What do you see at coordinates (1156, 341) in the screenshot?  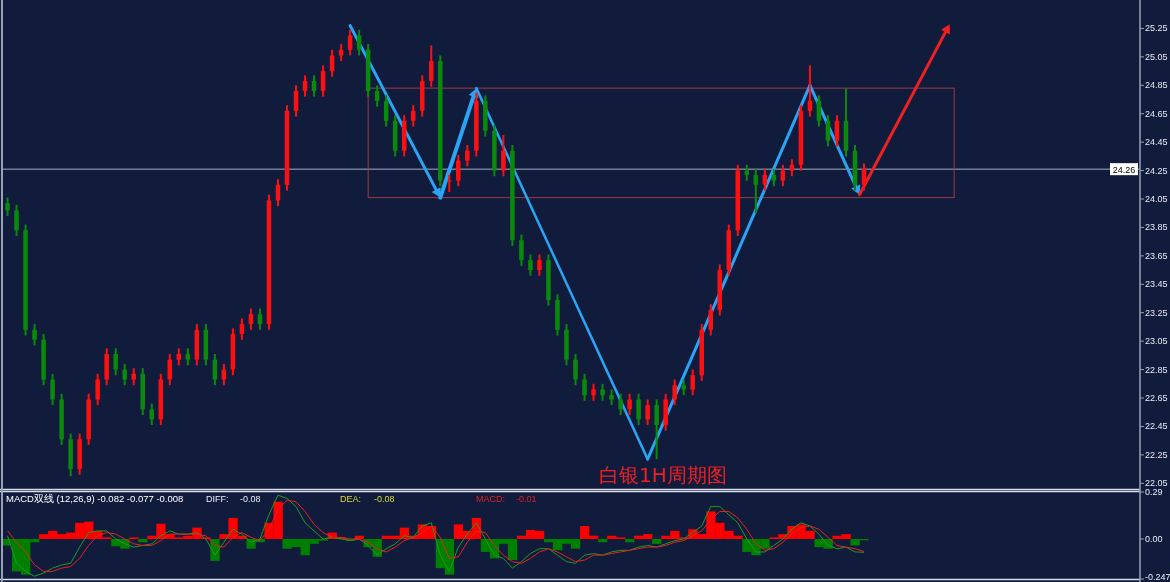 I see `y-tick-label: 23.05` at bounding box center [1156, 341].